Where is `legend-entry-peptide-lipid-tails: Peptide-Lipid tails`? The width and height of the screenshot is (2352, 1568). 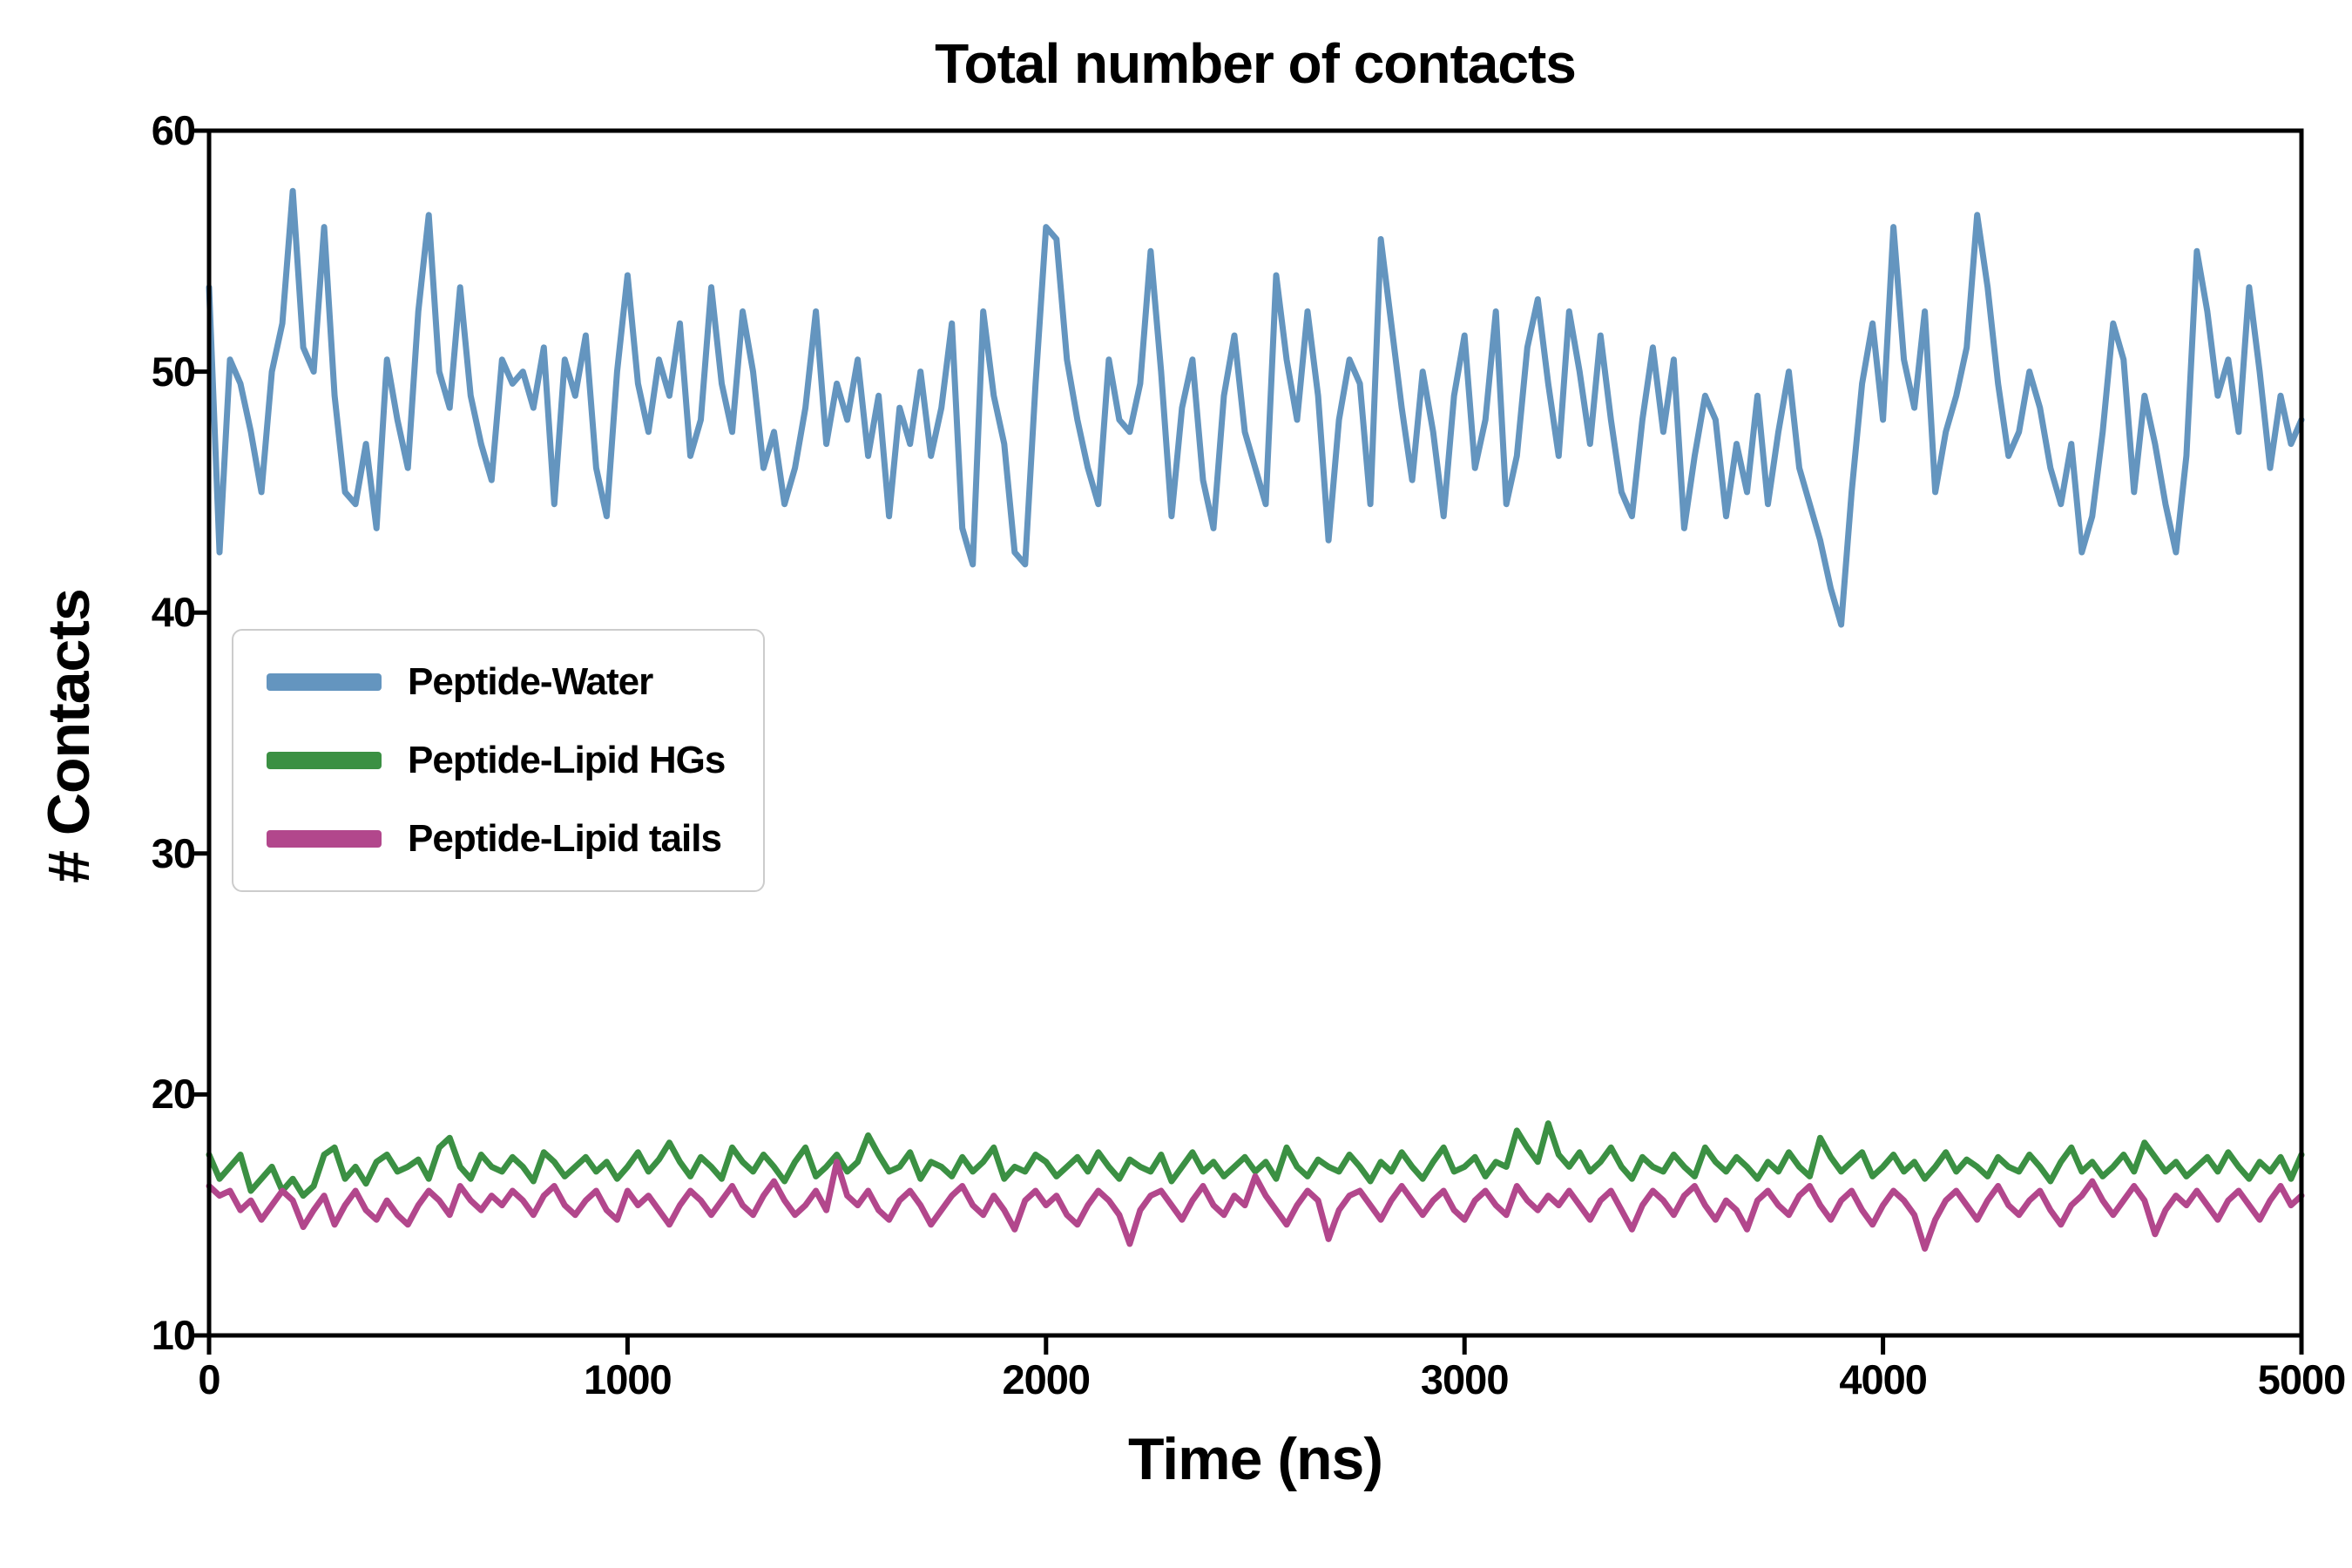 legend-entry-peptide-lipid-tails: Peptide-Lipid tails is located at coordinates (496, 839).